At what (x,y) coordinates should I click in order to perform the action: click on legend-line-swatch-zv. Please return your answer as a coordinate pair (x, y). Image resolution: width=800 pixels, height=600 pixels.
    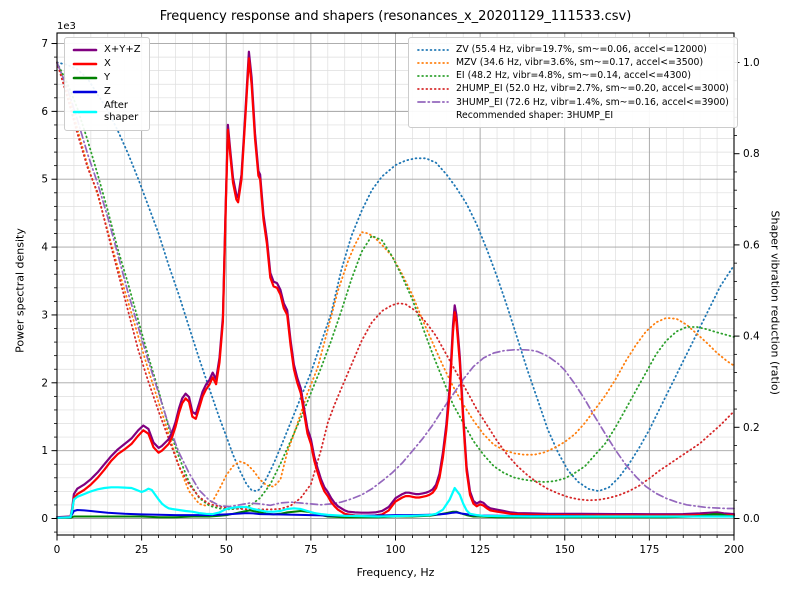
    Looking at the image, I should click on (433, 50).